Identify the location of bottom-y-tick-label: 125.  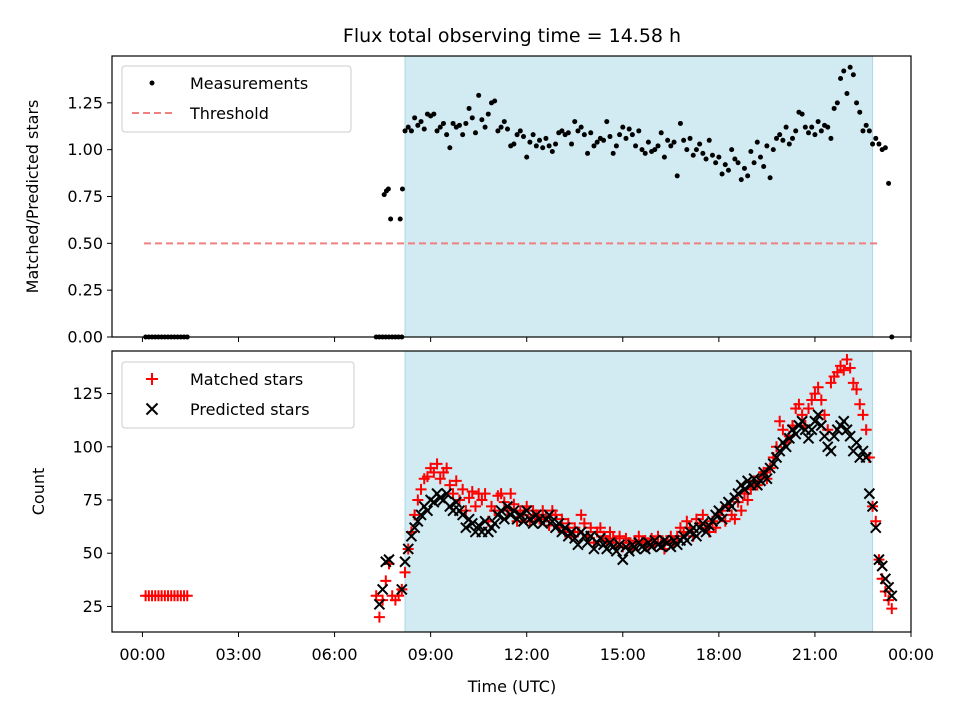
(87, 393).